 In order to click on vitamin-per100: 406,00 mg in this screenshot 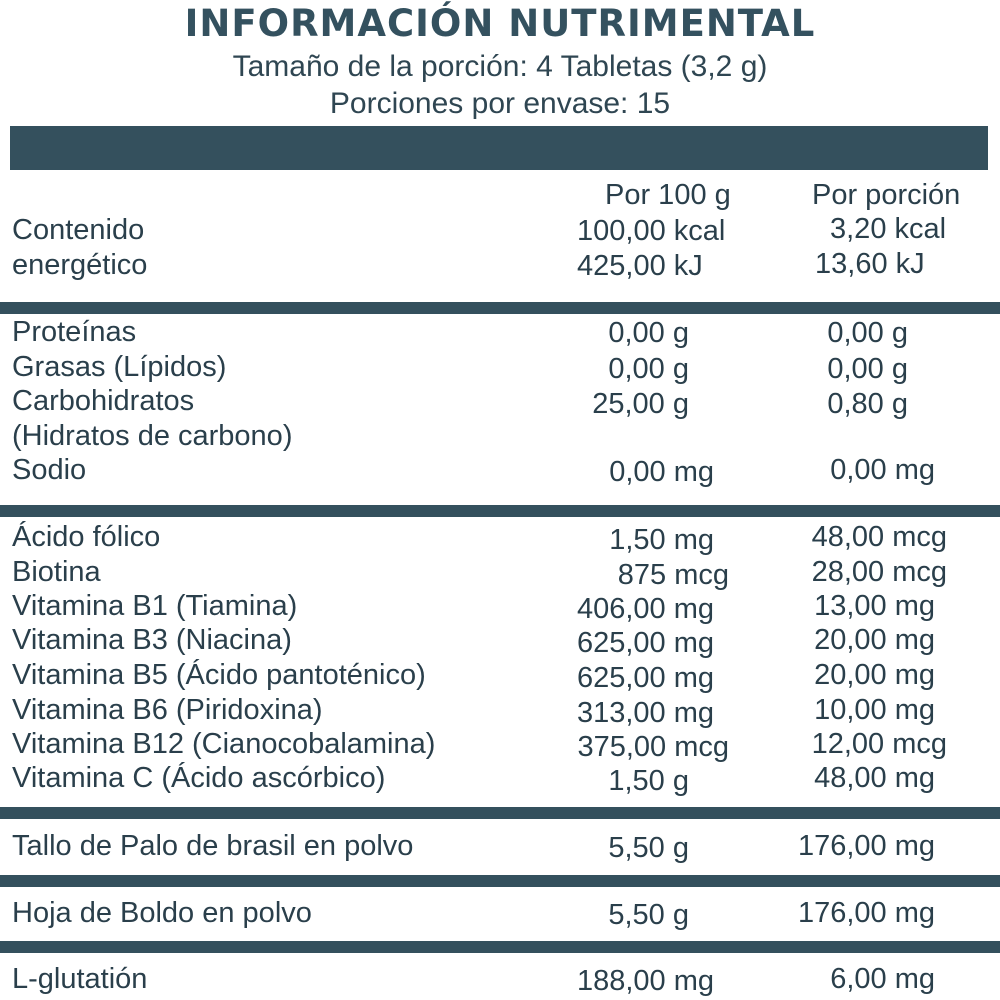, I will do `click(645, 609)`.